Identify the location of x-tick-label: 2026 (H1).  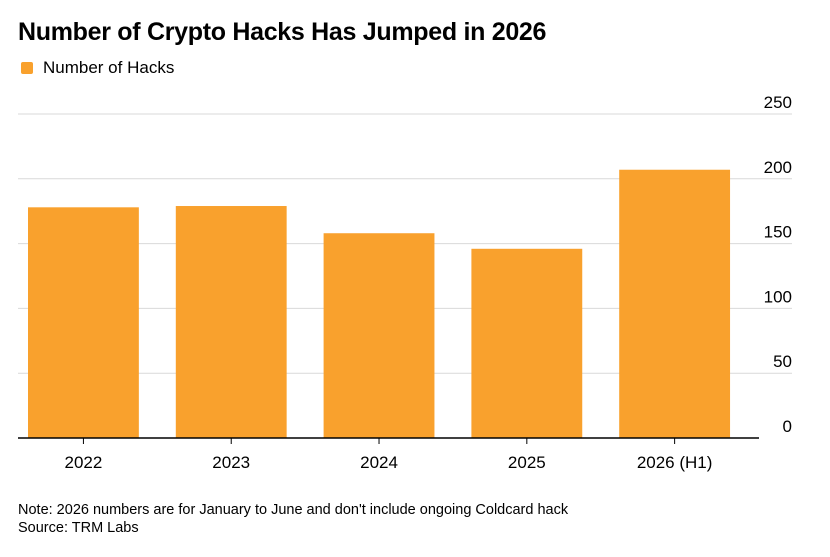
(675, 462).